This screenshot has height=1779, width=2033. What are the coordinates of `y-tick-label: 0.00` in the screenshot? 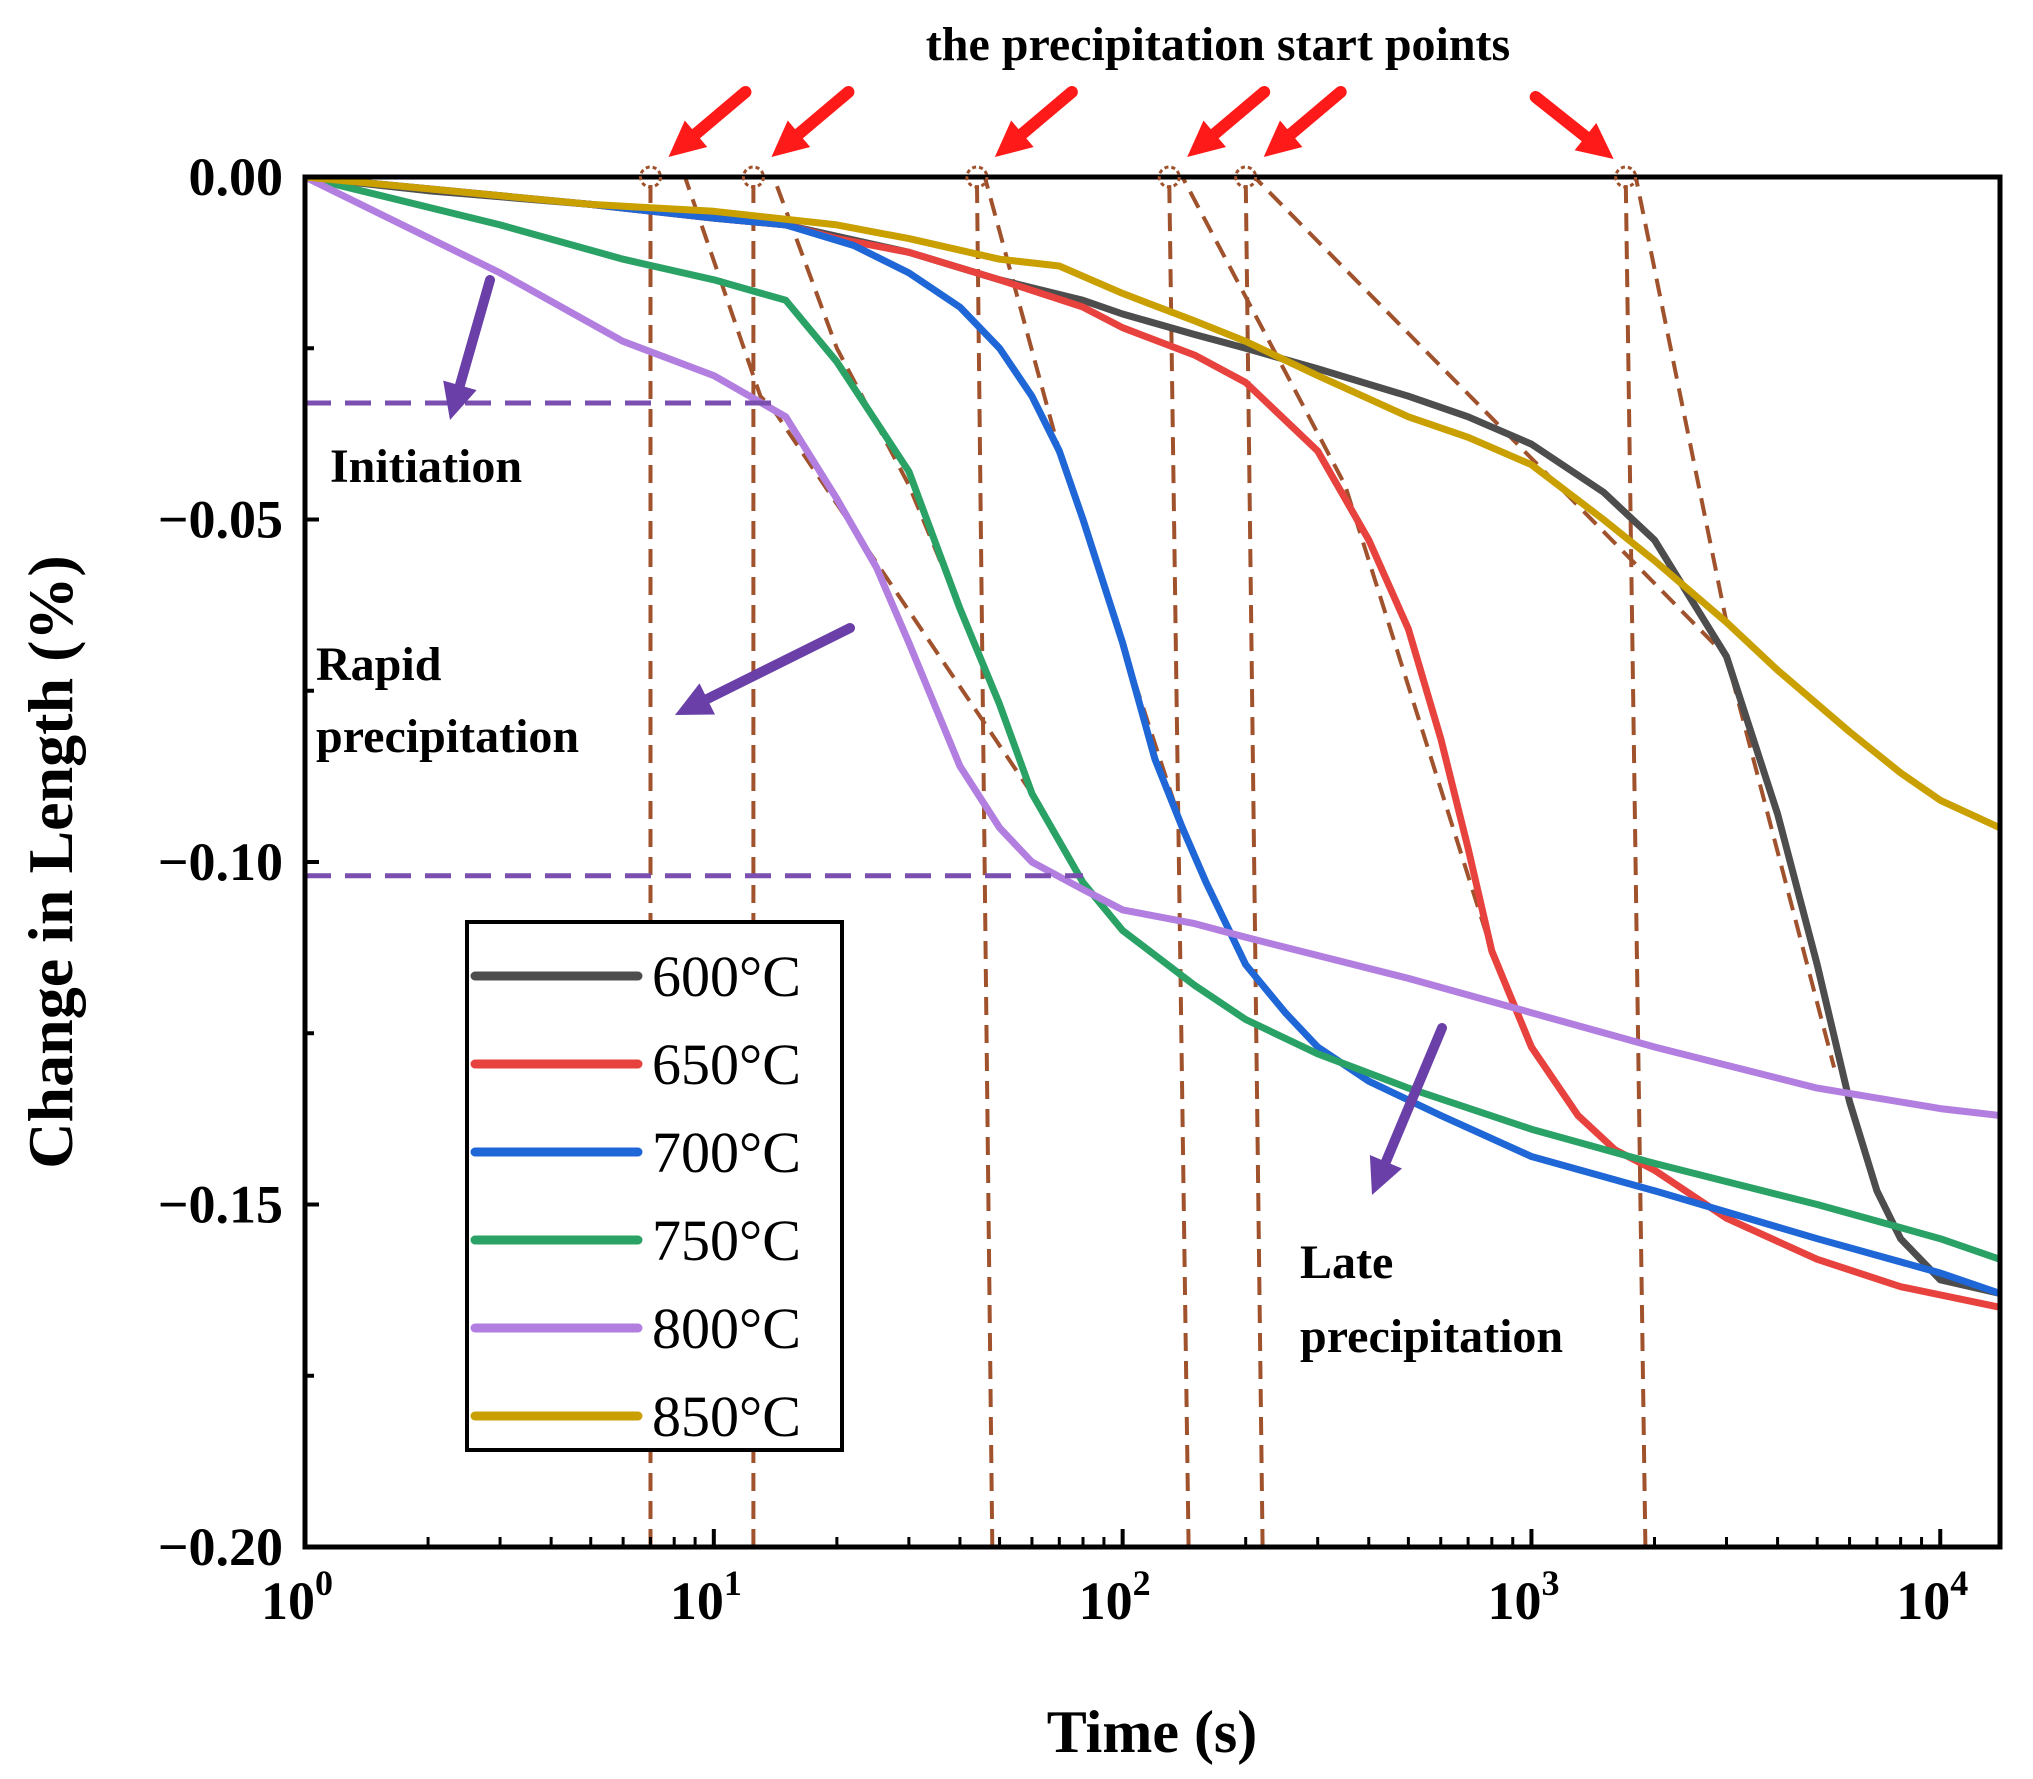 It's located at (236, 177).